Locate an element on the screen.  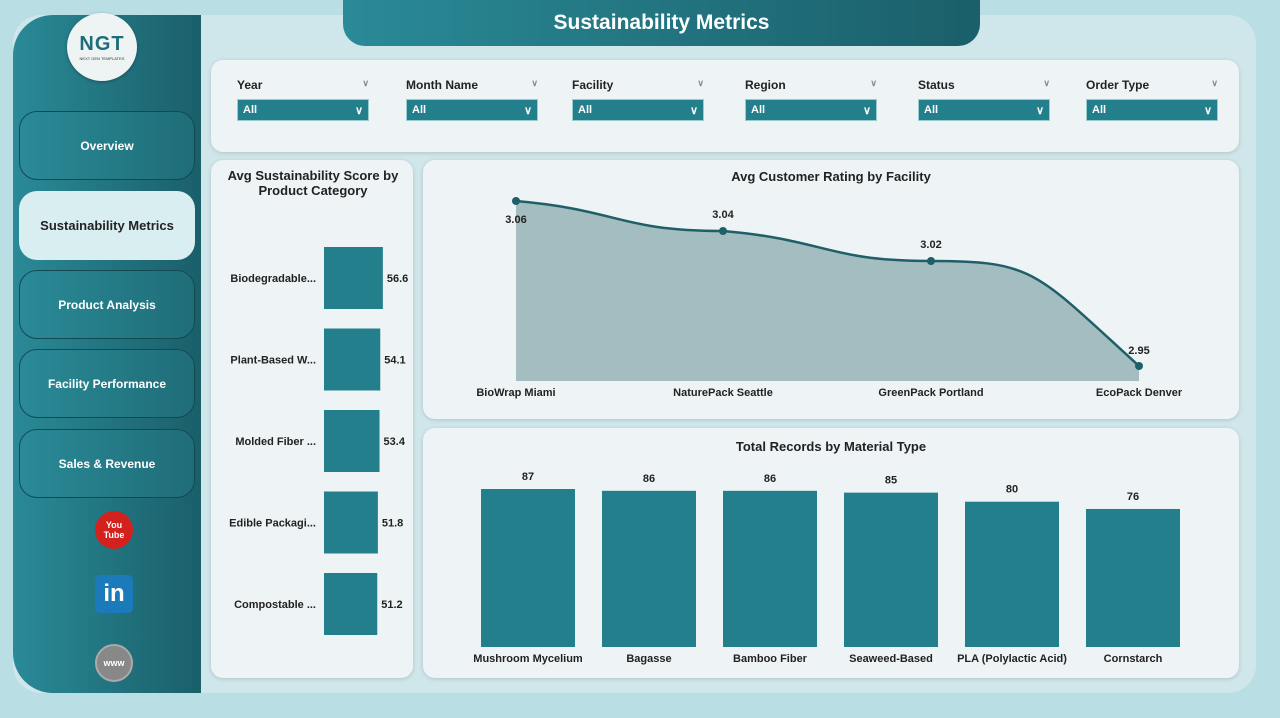
chart-title: Avg Customer Rating by Facility is located at coordinates (831, 176).